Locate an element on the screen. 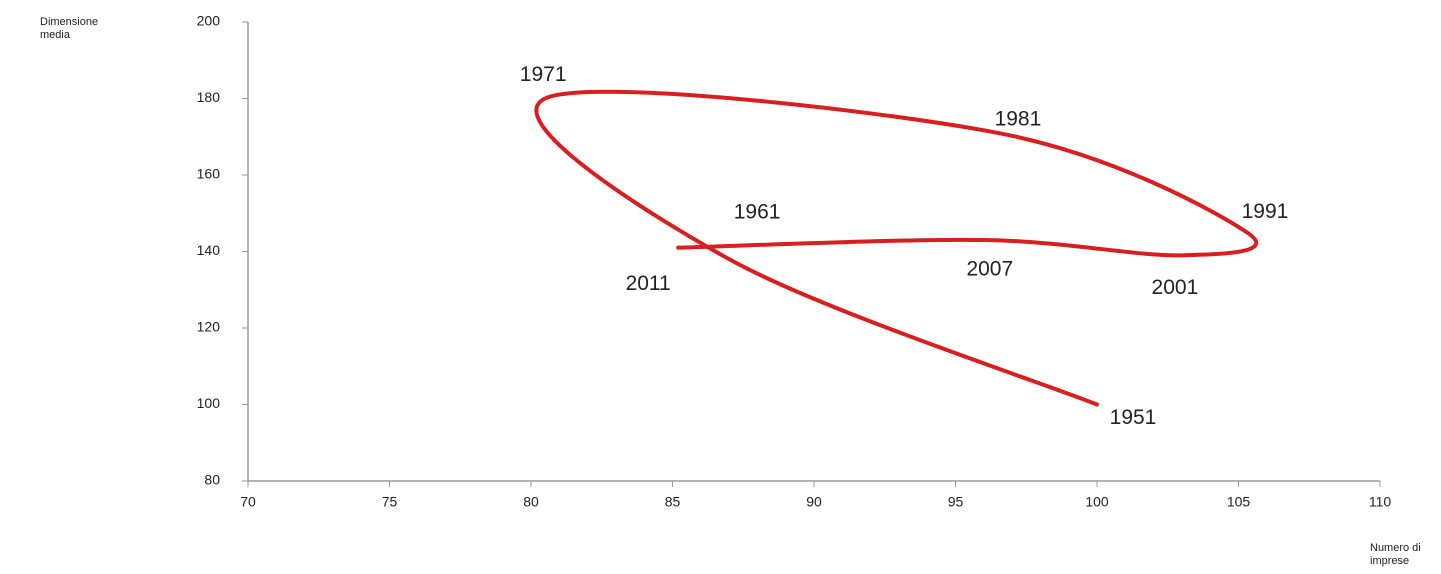  point-label: 1951 is located at coordinates (1133, 417).